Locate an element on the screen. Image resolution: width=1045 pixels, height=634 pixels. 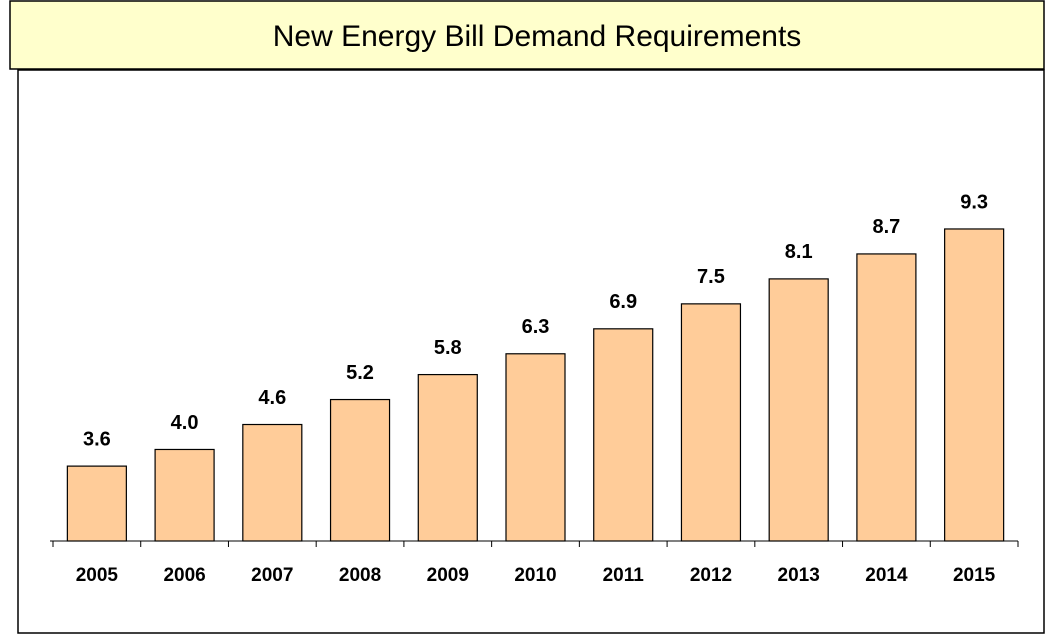
x-tick-label: 2012 is located at coordinates (711, 575).